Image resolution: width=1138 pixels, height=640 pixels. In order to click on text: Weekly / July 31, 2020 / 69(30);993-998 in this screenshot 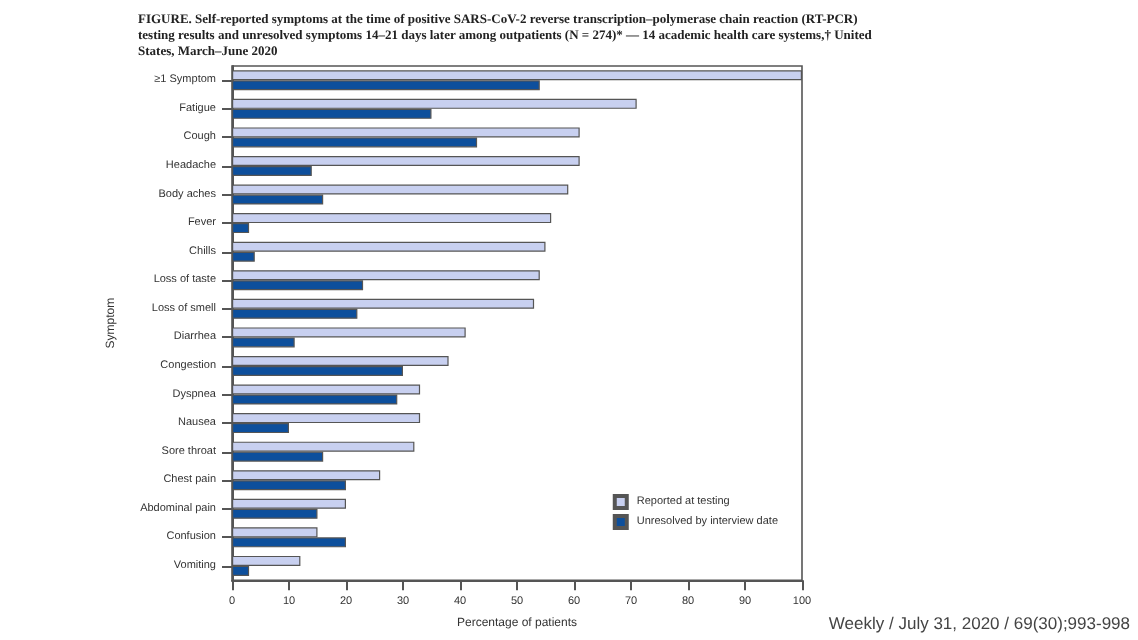, I will do `click(979, 623)`.